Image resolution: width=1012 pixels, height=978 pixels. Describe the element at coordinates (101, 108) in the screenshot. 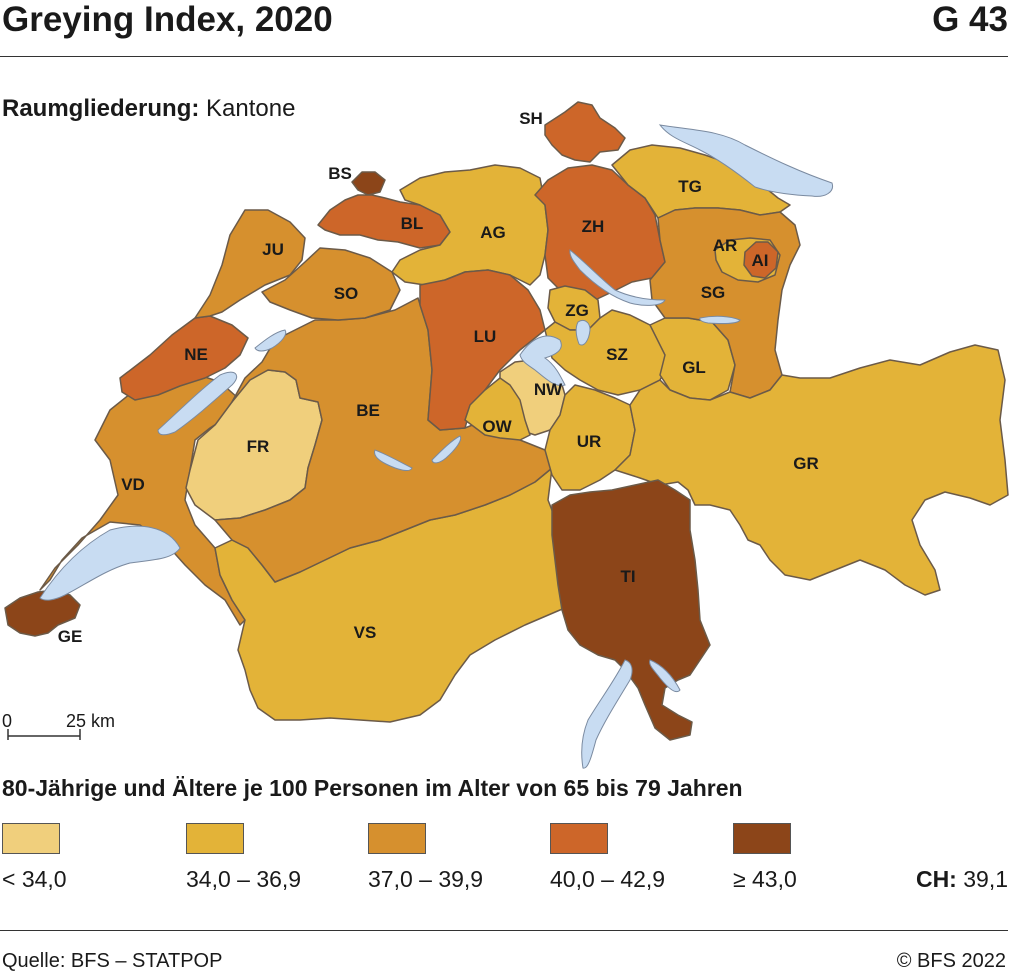

I see `spatial-division-label: Raumgliederung:` at that location.